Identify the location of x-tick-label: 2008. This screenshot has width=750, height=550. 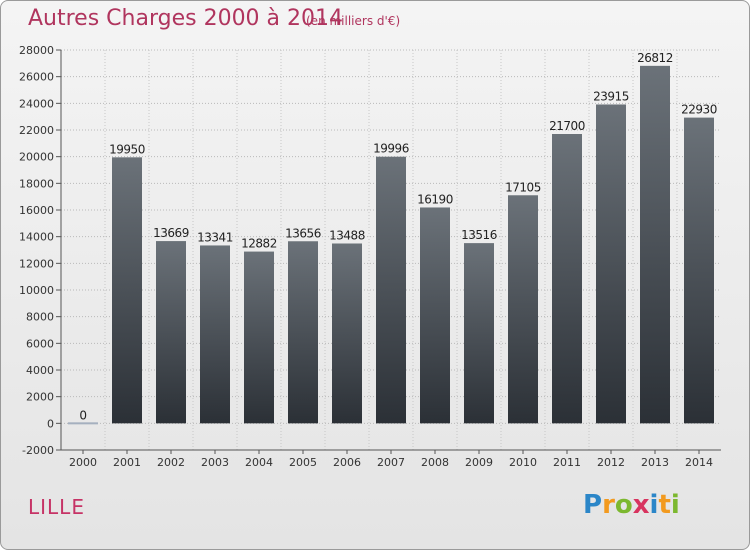
(435, 462).